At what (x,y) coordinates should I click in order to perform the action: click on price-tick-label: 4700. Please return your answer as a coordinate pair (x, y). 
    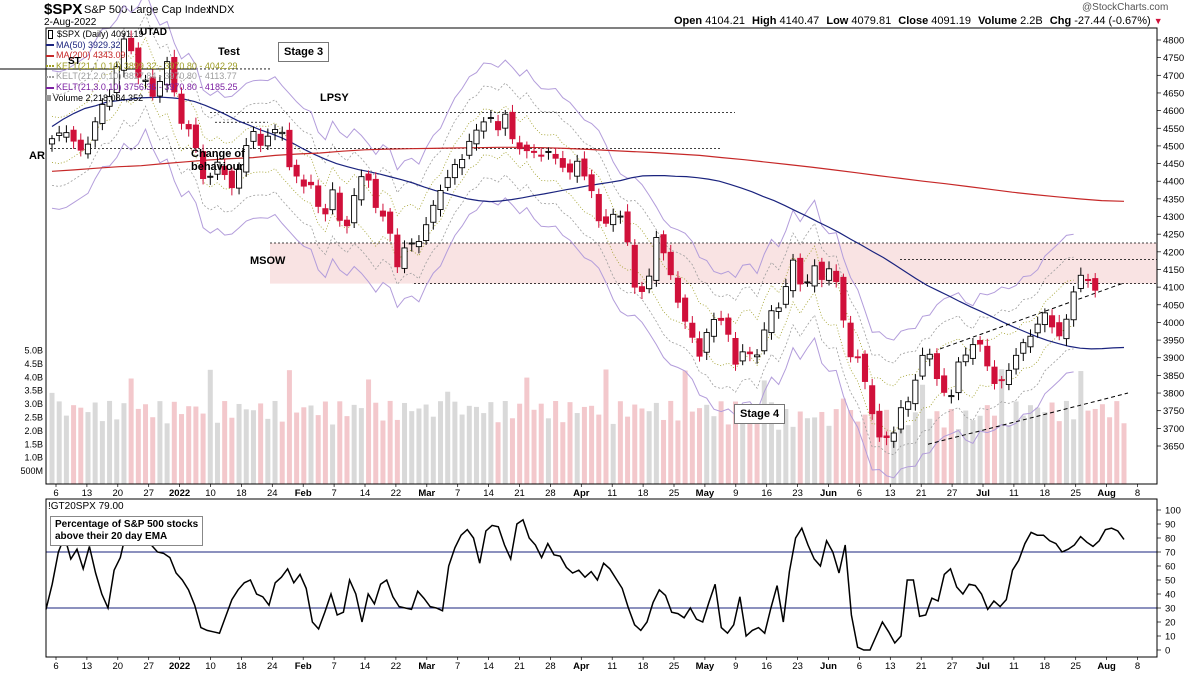
    Looking at the image, I should click on (1173, 76).